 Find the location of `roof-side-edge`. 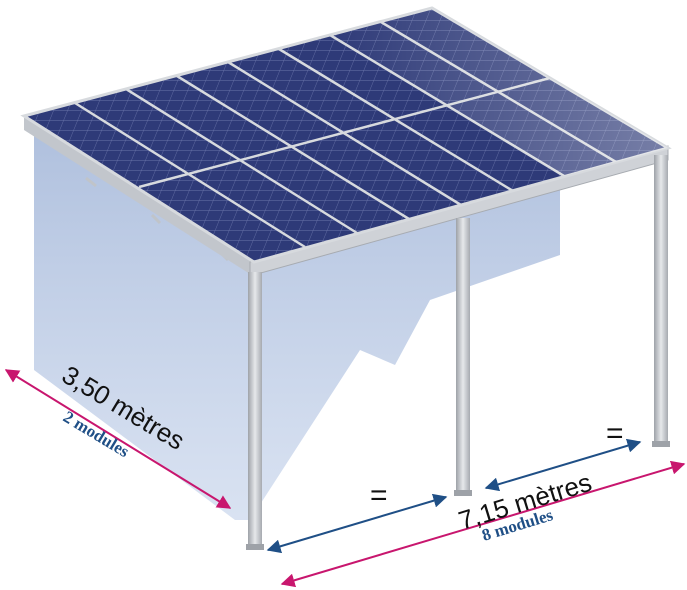

roof-side-edge is located at coordinates (143, 196).